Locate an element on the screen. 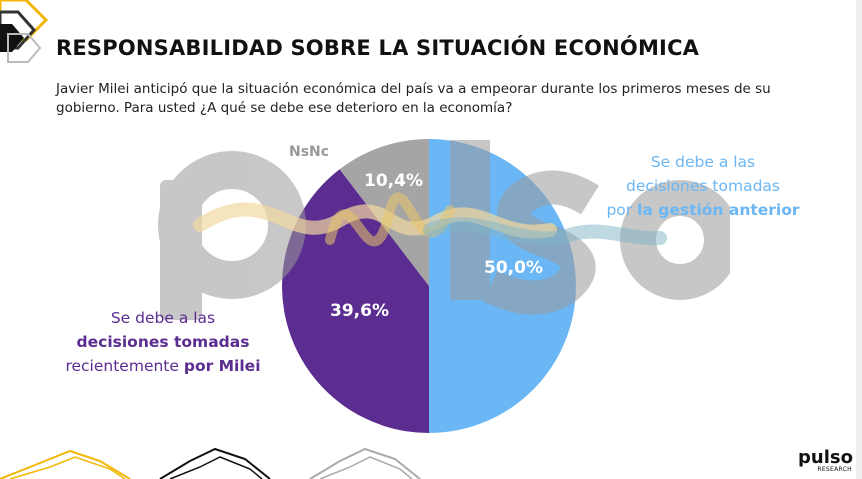 Image resolution: width=862 pixels, height=479 pixels. logo-text: pulso is located at coordinates (825, 457).